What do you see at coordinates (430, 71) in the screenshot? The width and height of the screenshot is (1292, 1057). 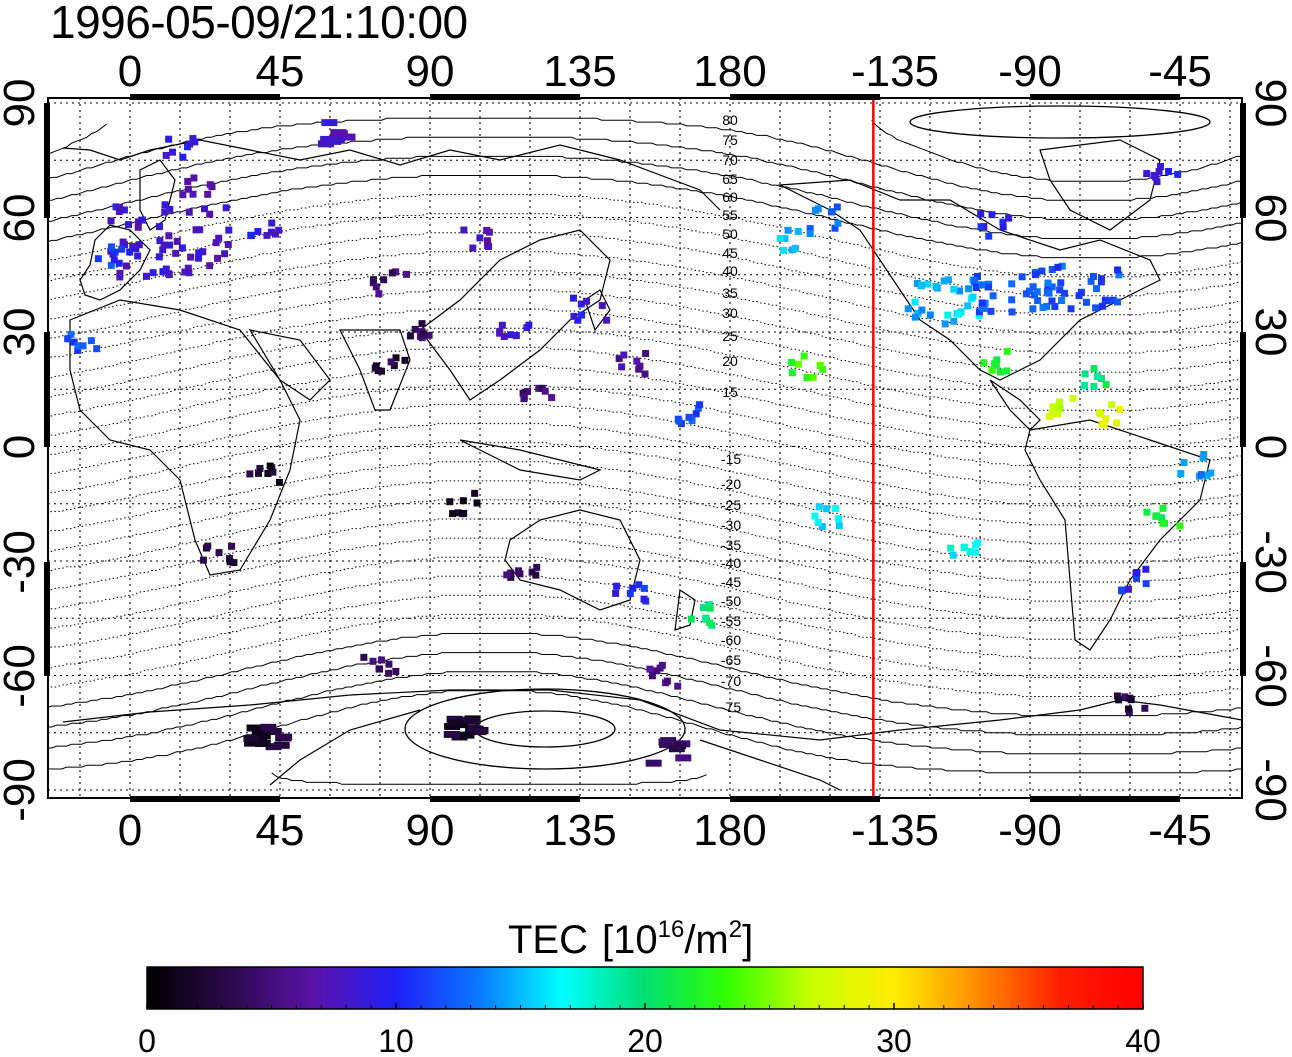 I see `top-longitude-tick: 90` at bounding box center [430, 71].